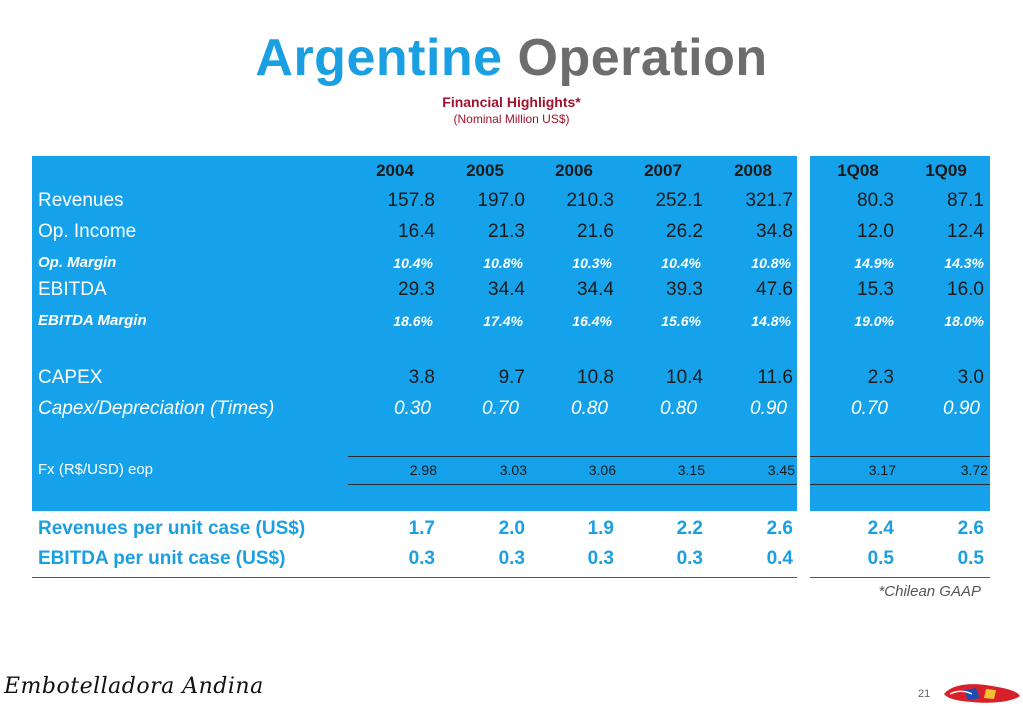  I want to click on per-unit-rule-q, so click(900, 577).